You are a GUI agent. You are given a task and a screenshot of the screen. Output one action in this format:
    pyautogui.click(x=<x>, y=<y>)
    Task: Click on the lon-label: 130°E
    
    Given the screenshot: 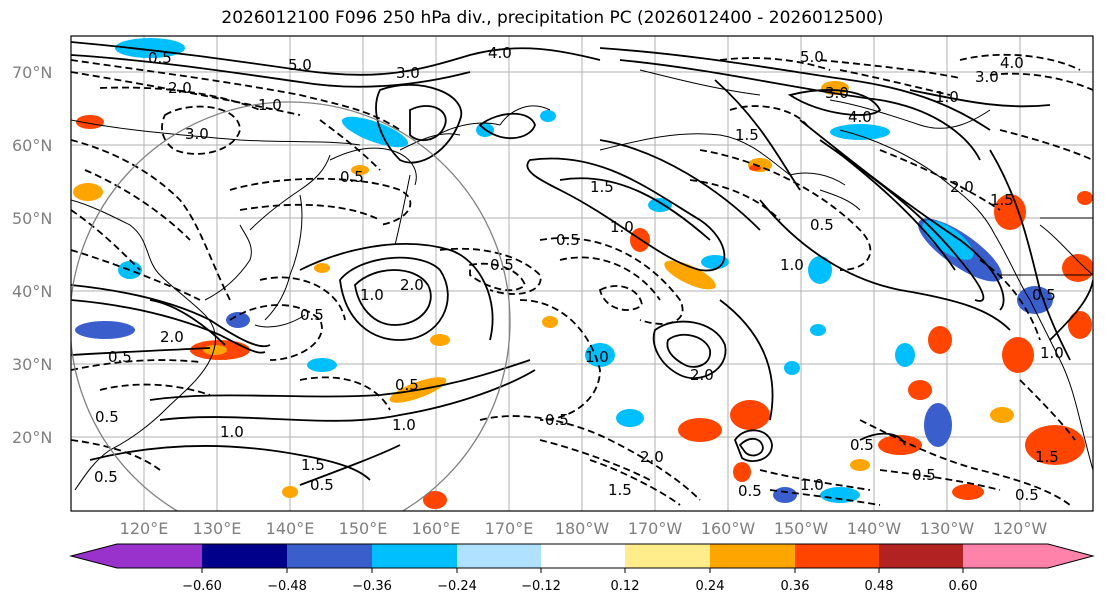 What is the action you would take?
    pyautogui.click(x=217, y=528)
    